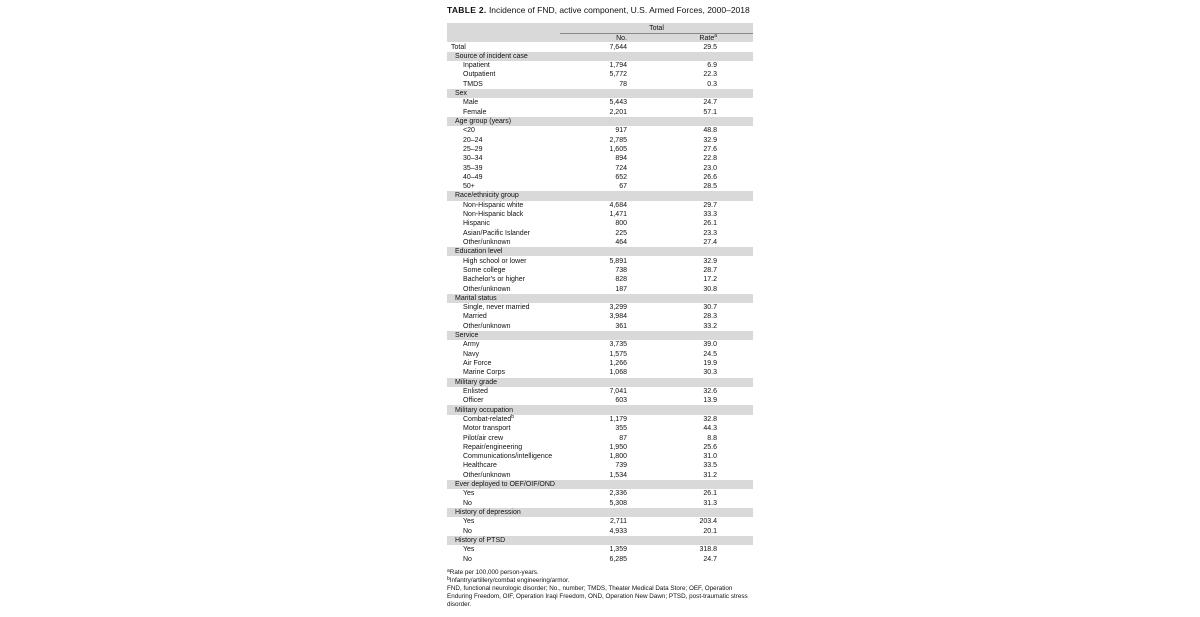 The height and width of the screenshot is (617, 1200). I want to click on row-label-text: Officer, so click(473, 401).